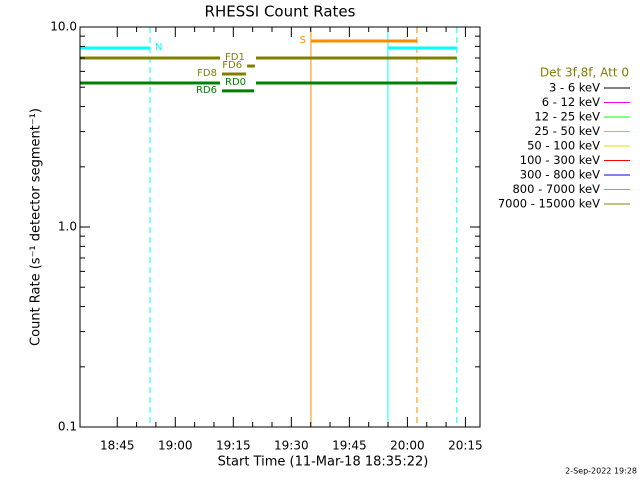 The height and width of the screenshot is (480, 640). I want to click on flag-label: RD6, so click(206, 90).